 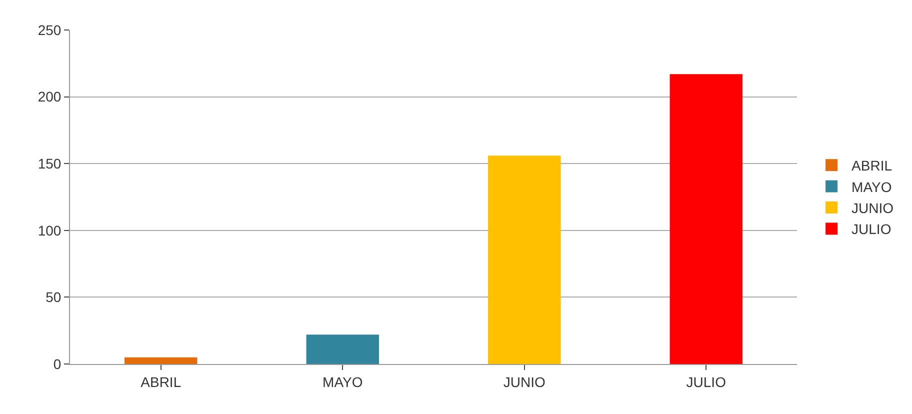 What do you see at coordinates (872, 186) in the screenshot?
I see `legend-label: MAYO` at bounding box center [872, 186].